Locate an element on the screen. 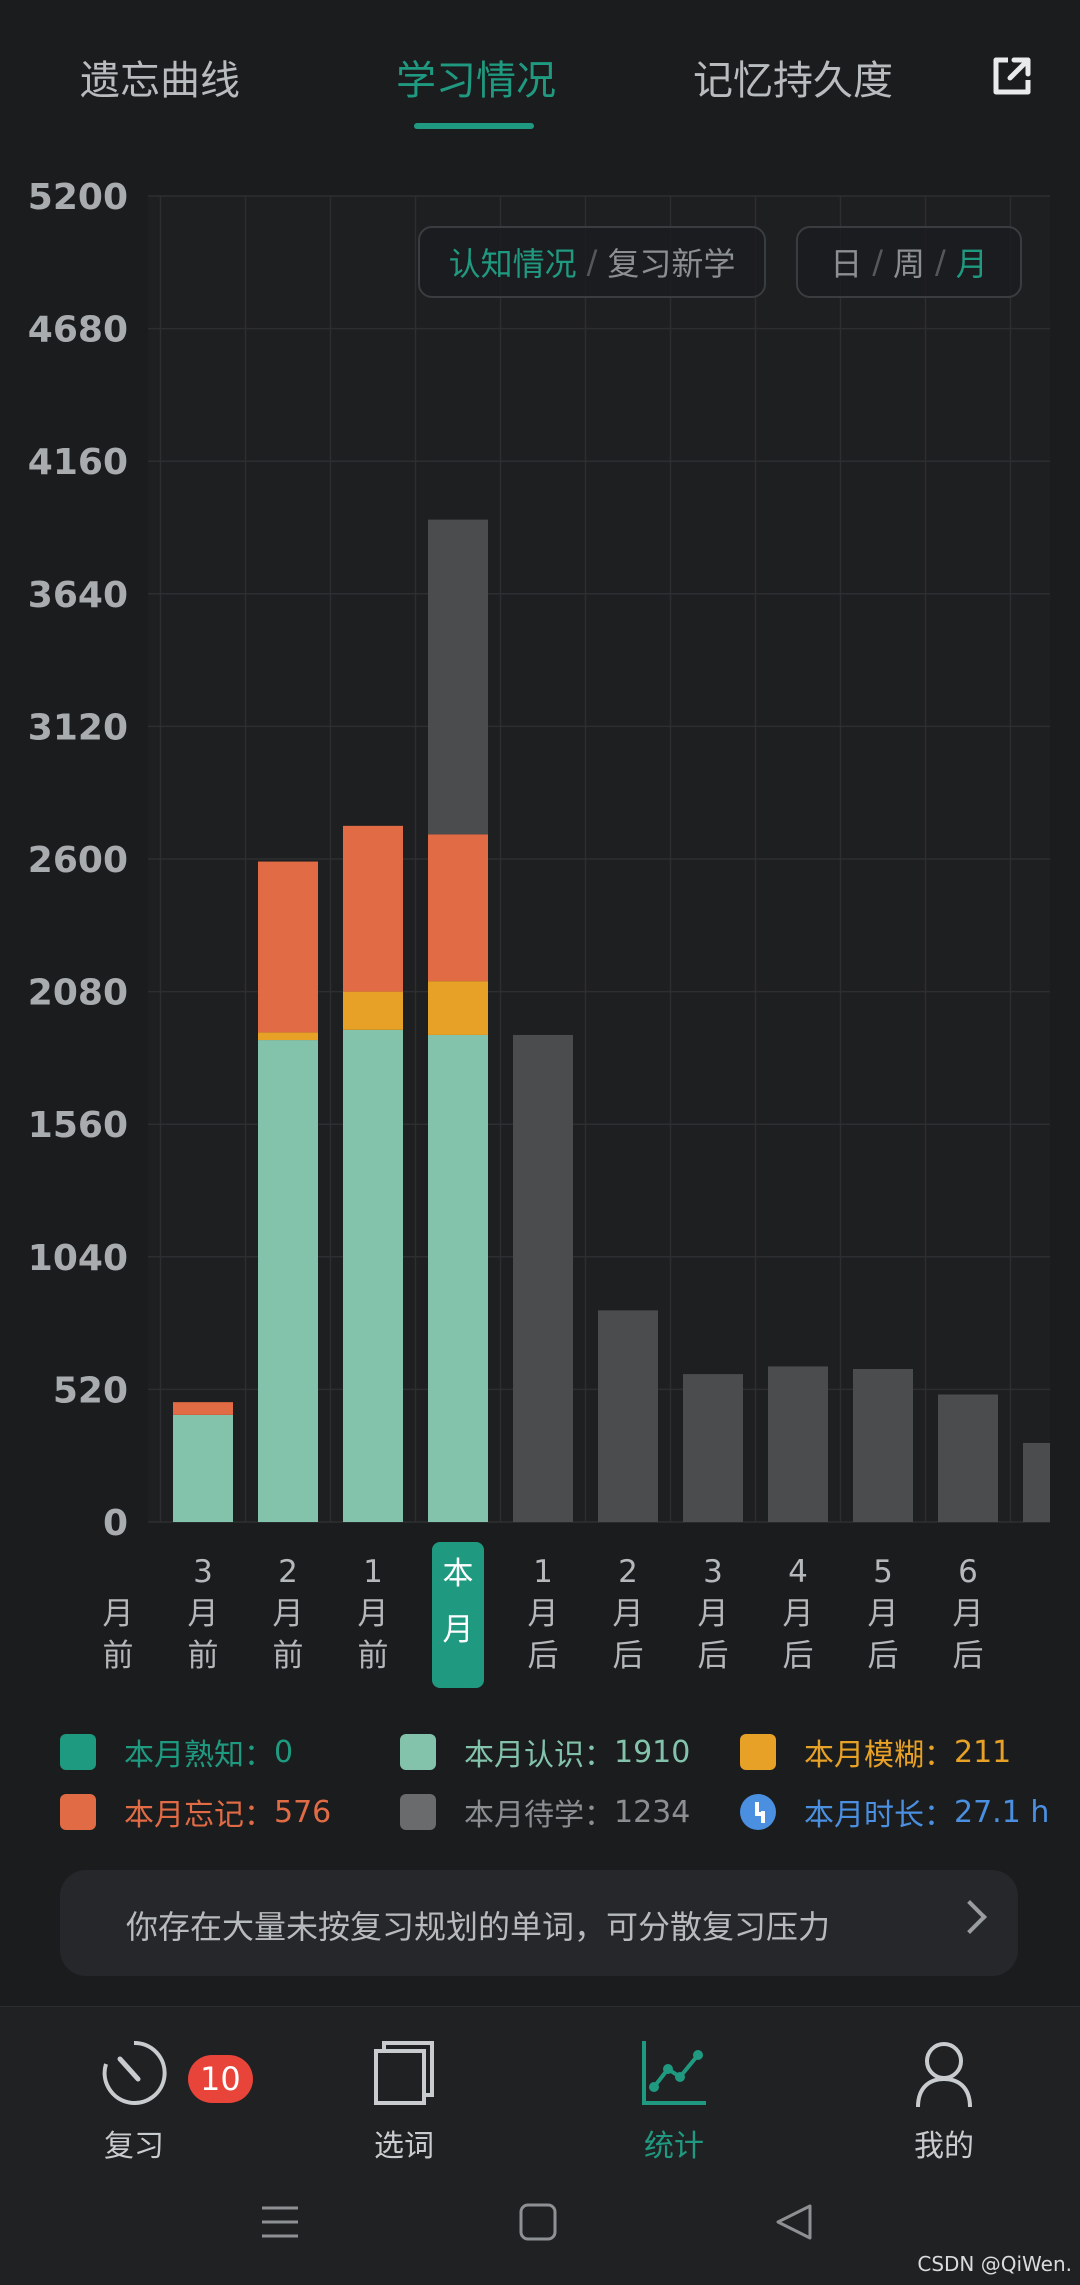 The height and width of the screenshot is (2285, 1080). nav-review: 复习 10 is located at coordinates (143, 2101).